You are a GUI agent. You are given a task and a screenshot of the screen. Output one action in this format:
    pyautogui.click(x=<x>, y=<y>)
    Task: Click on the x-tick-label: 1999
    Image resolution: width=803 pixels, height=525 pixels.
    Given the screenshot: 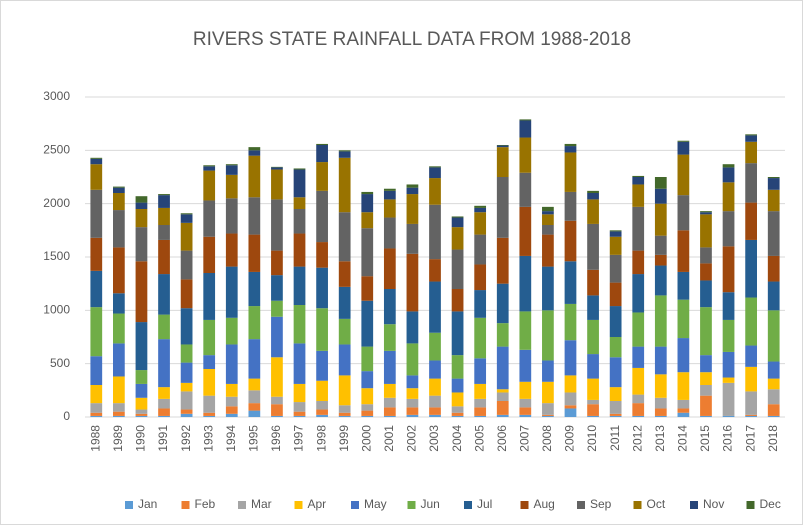 What is the action you would take?
    pyautogui.click(x=344, y=438)
    